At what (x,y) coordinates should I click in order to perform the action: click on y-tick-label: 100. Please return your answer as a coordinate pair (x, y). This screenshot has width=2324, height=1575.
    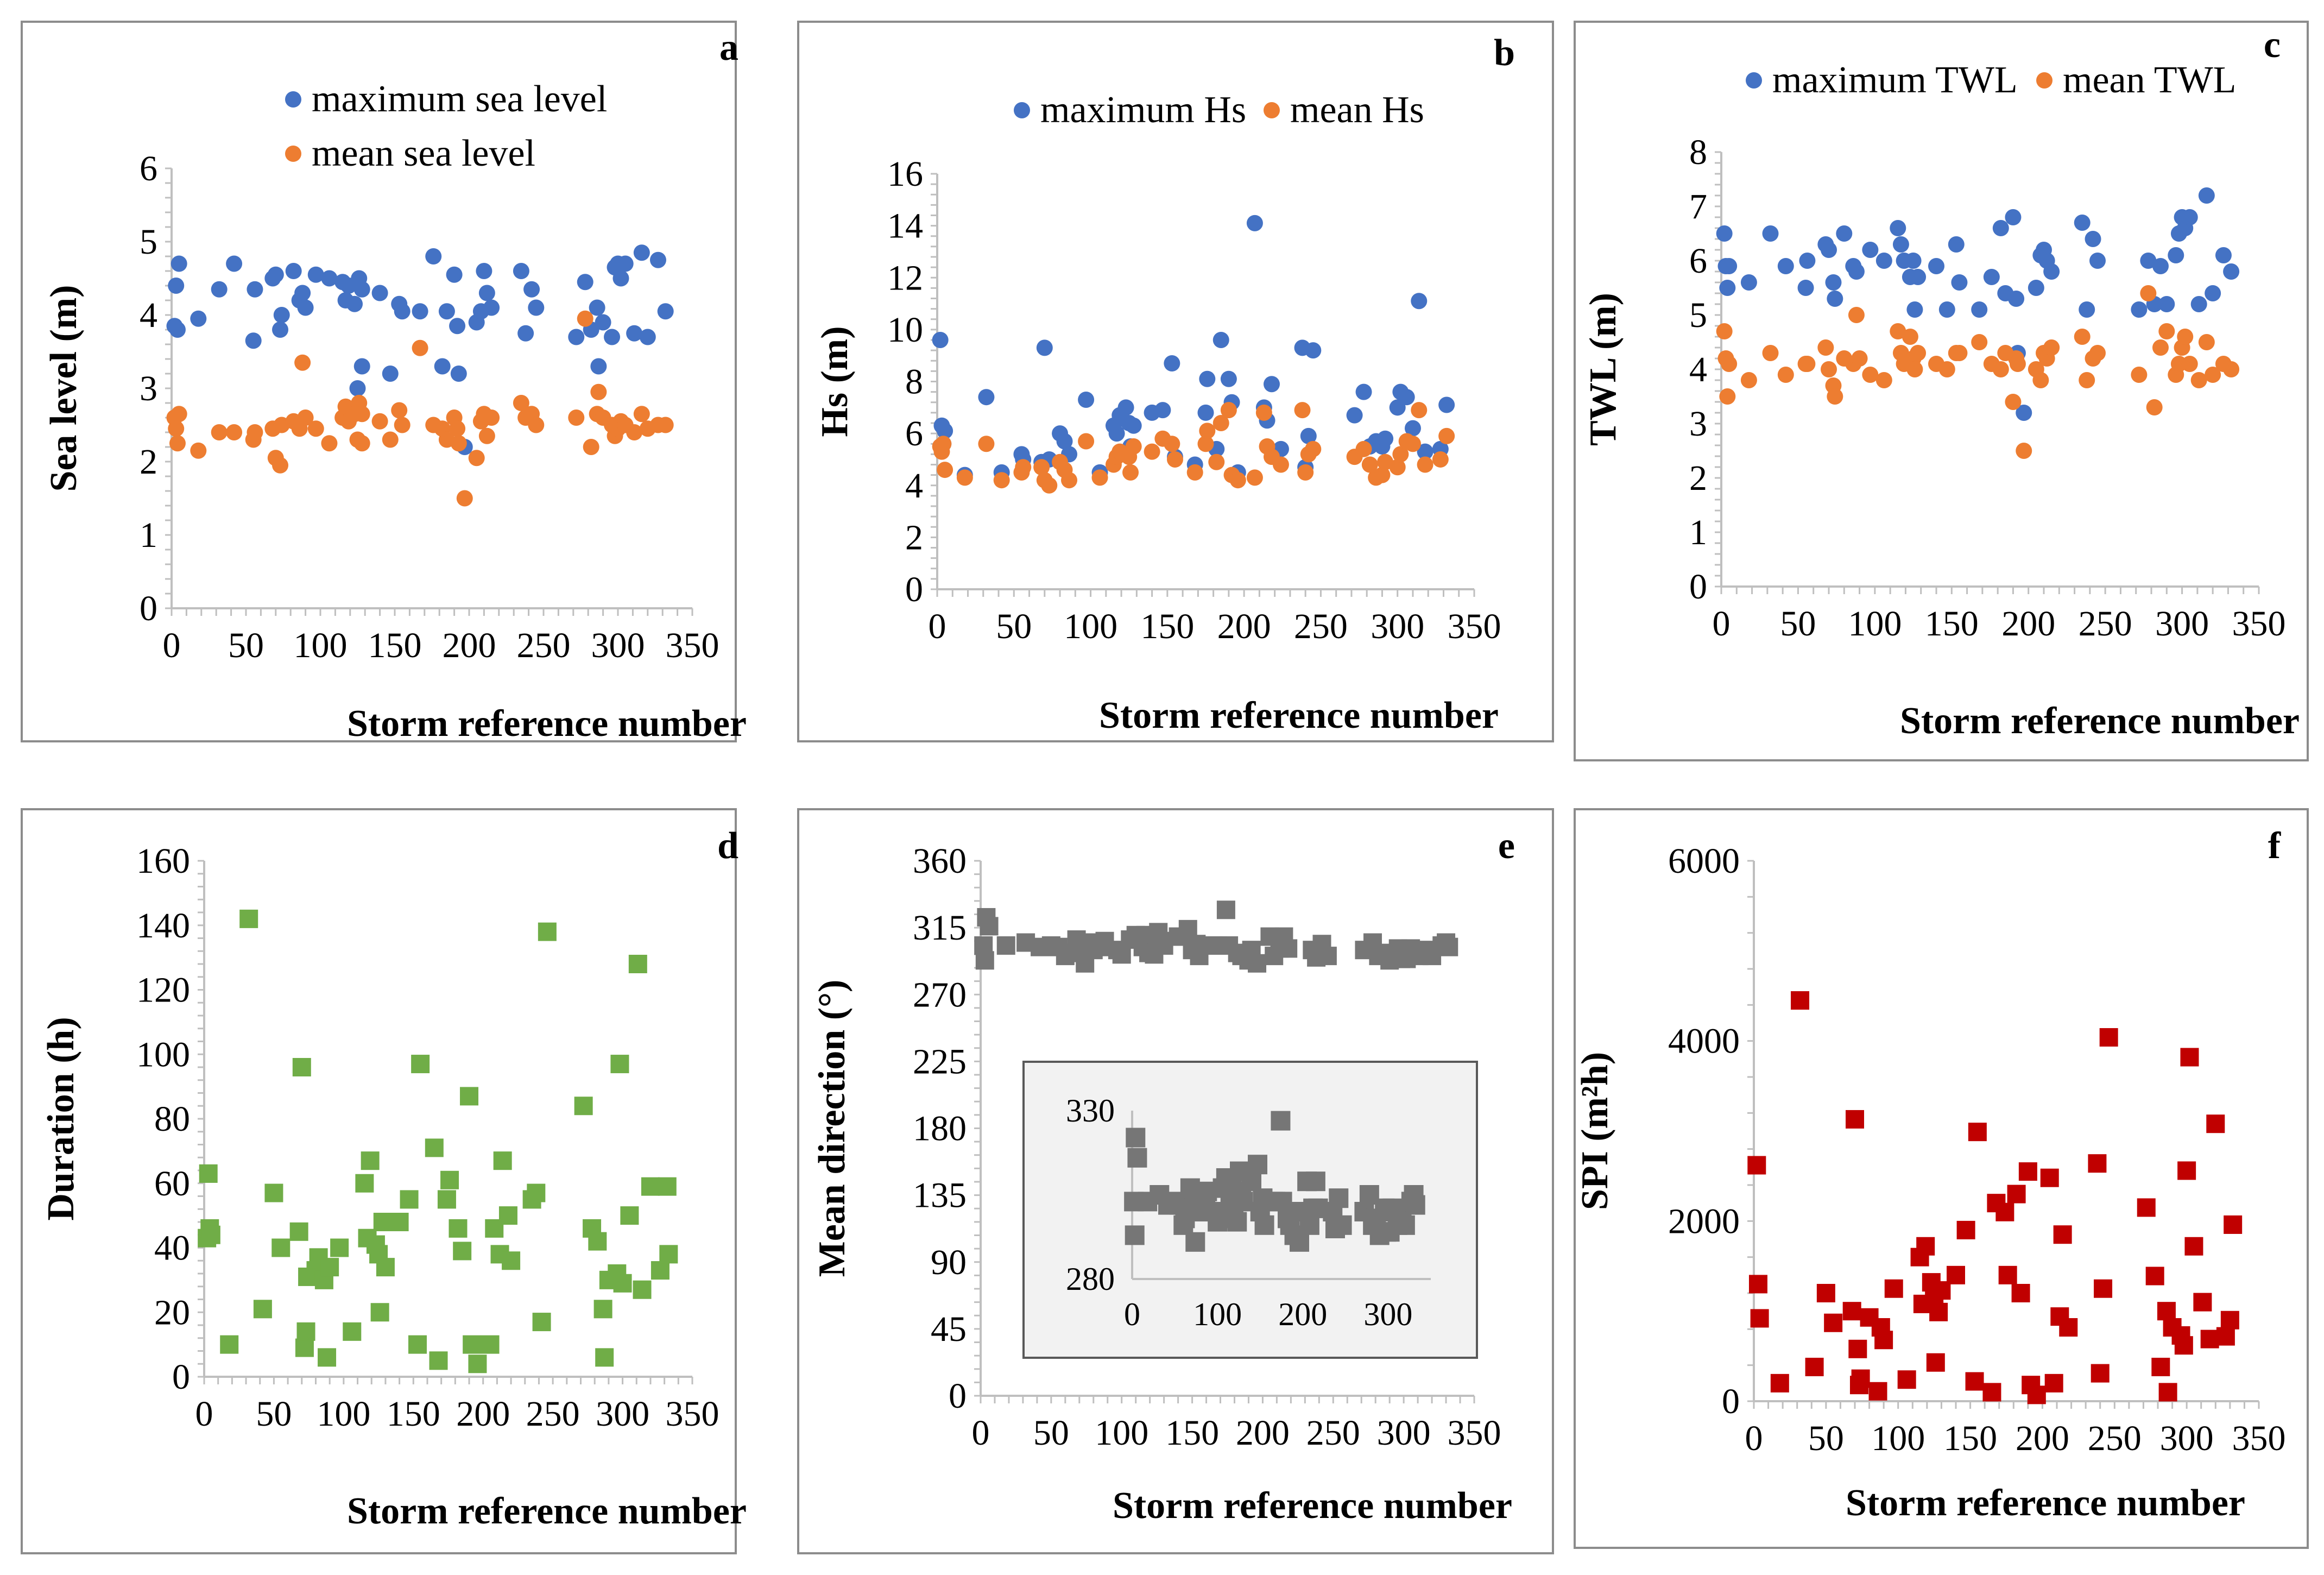
    Looking at the image, I should click on (163, 1054).